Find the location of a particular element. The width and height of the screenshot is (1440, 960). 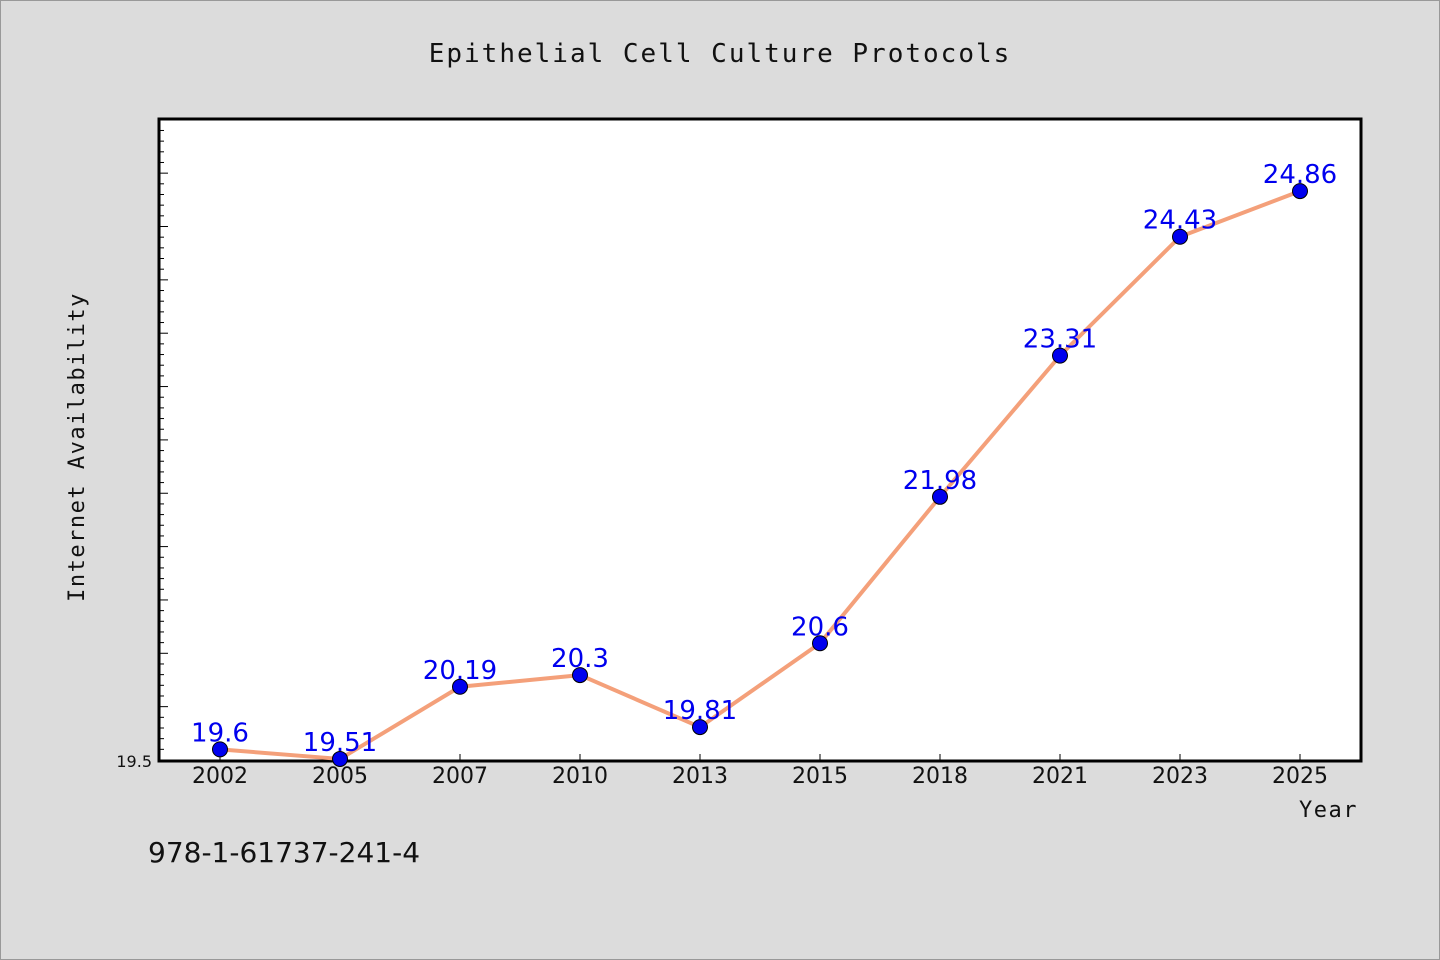

chart-title: Epithelial Cell Culture Protocols is located at coordinates (720, 54).